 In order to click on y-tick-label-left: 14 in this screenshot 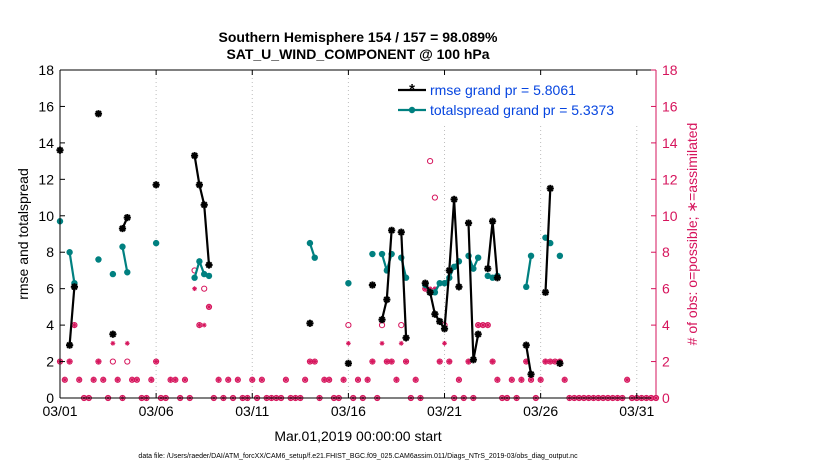, I will do `click(46, 143)`.